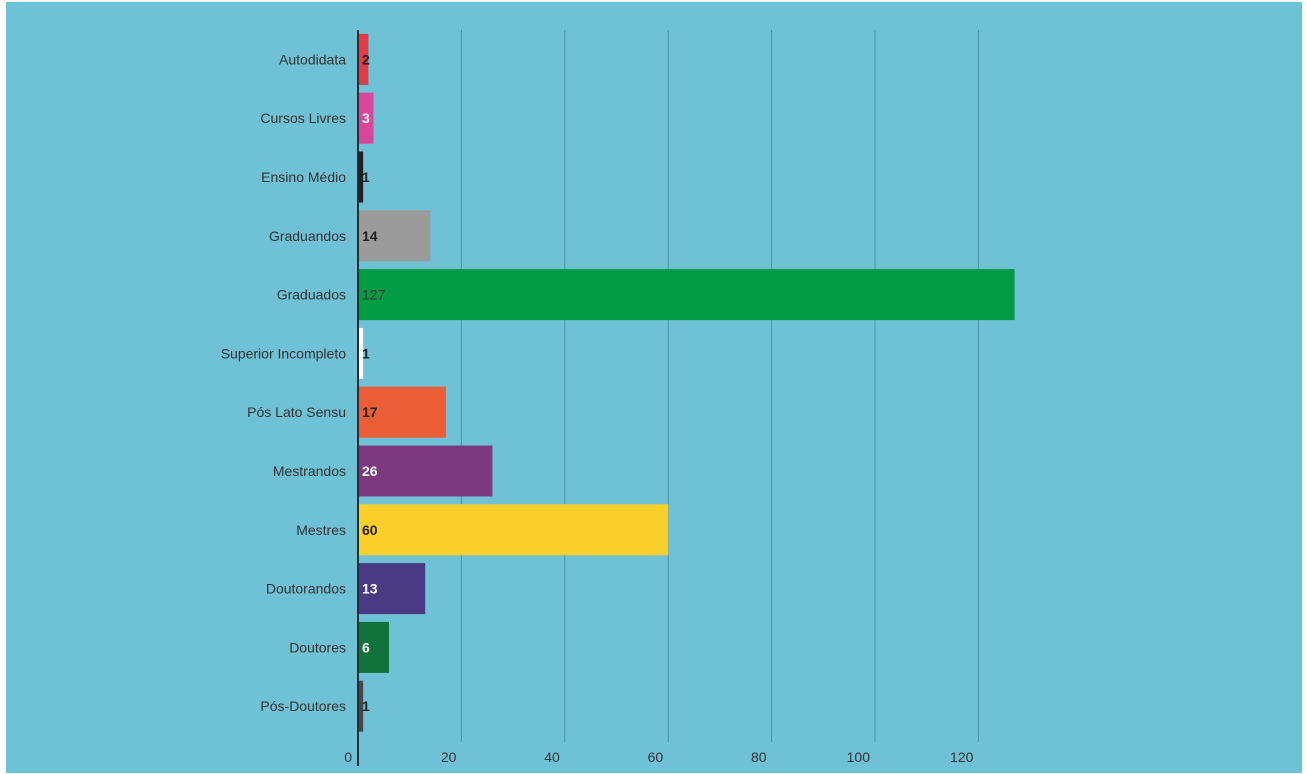 The image size is (1307, 774). Describe the element at coordinates (374, 647) in the screenshot. I see `bar-doutores` at that location.